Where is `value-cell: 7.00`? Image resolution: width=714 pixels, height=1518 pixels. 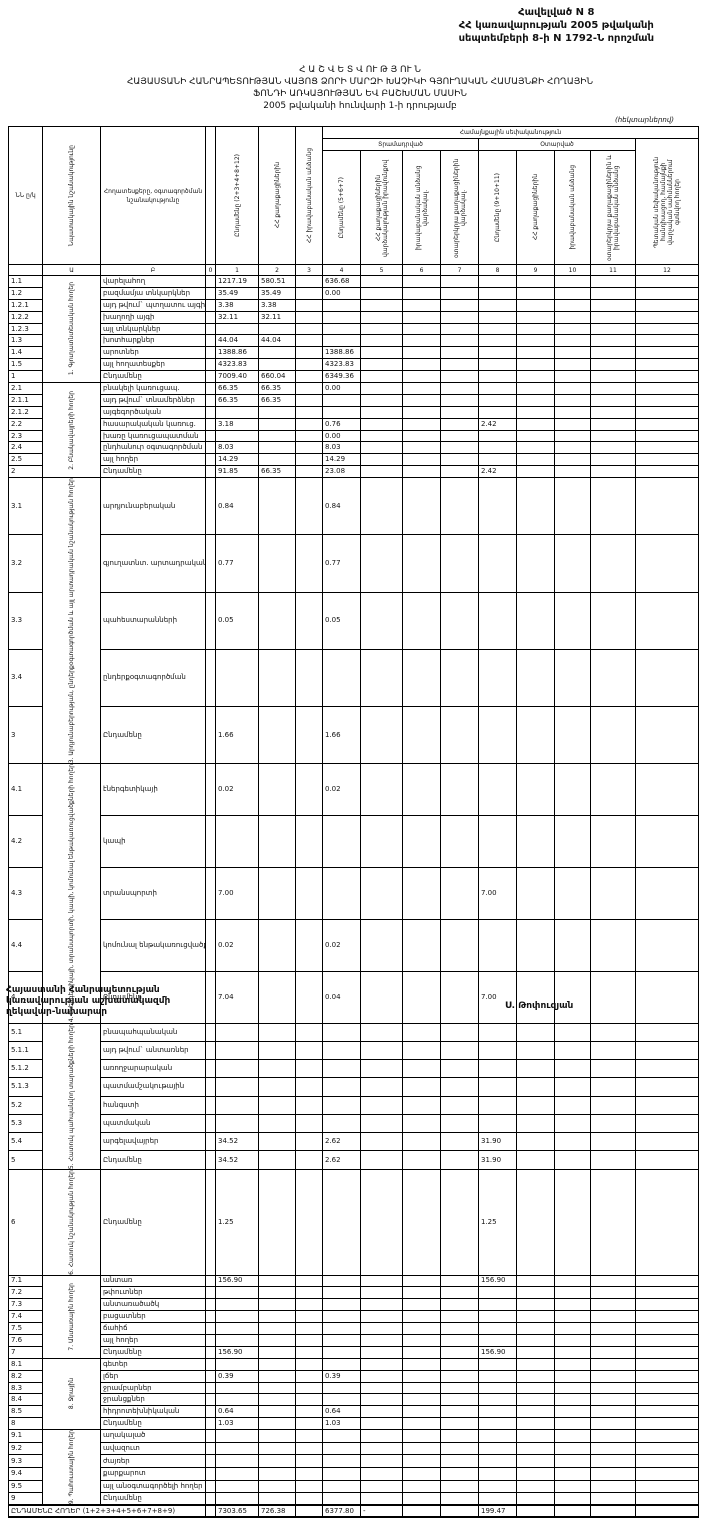
value-cell: 7.00 is located at coordinates (497, 997).